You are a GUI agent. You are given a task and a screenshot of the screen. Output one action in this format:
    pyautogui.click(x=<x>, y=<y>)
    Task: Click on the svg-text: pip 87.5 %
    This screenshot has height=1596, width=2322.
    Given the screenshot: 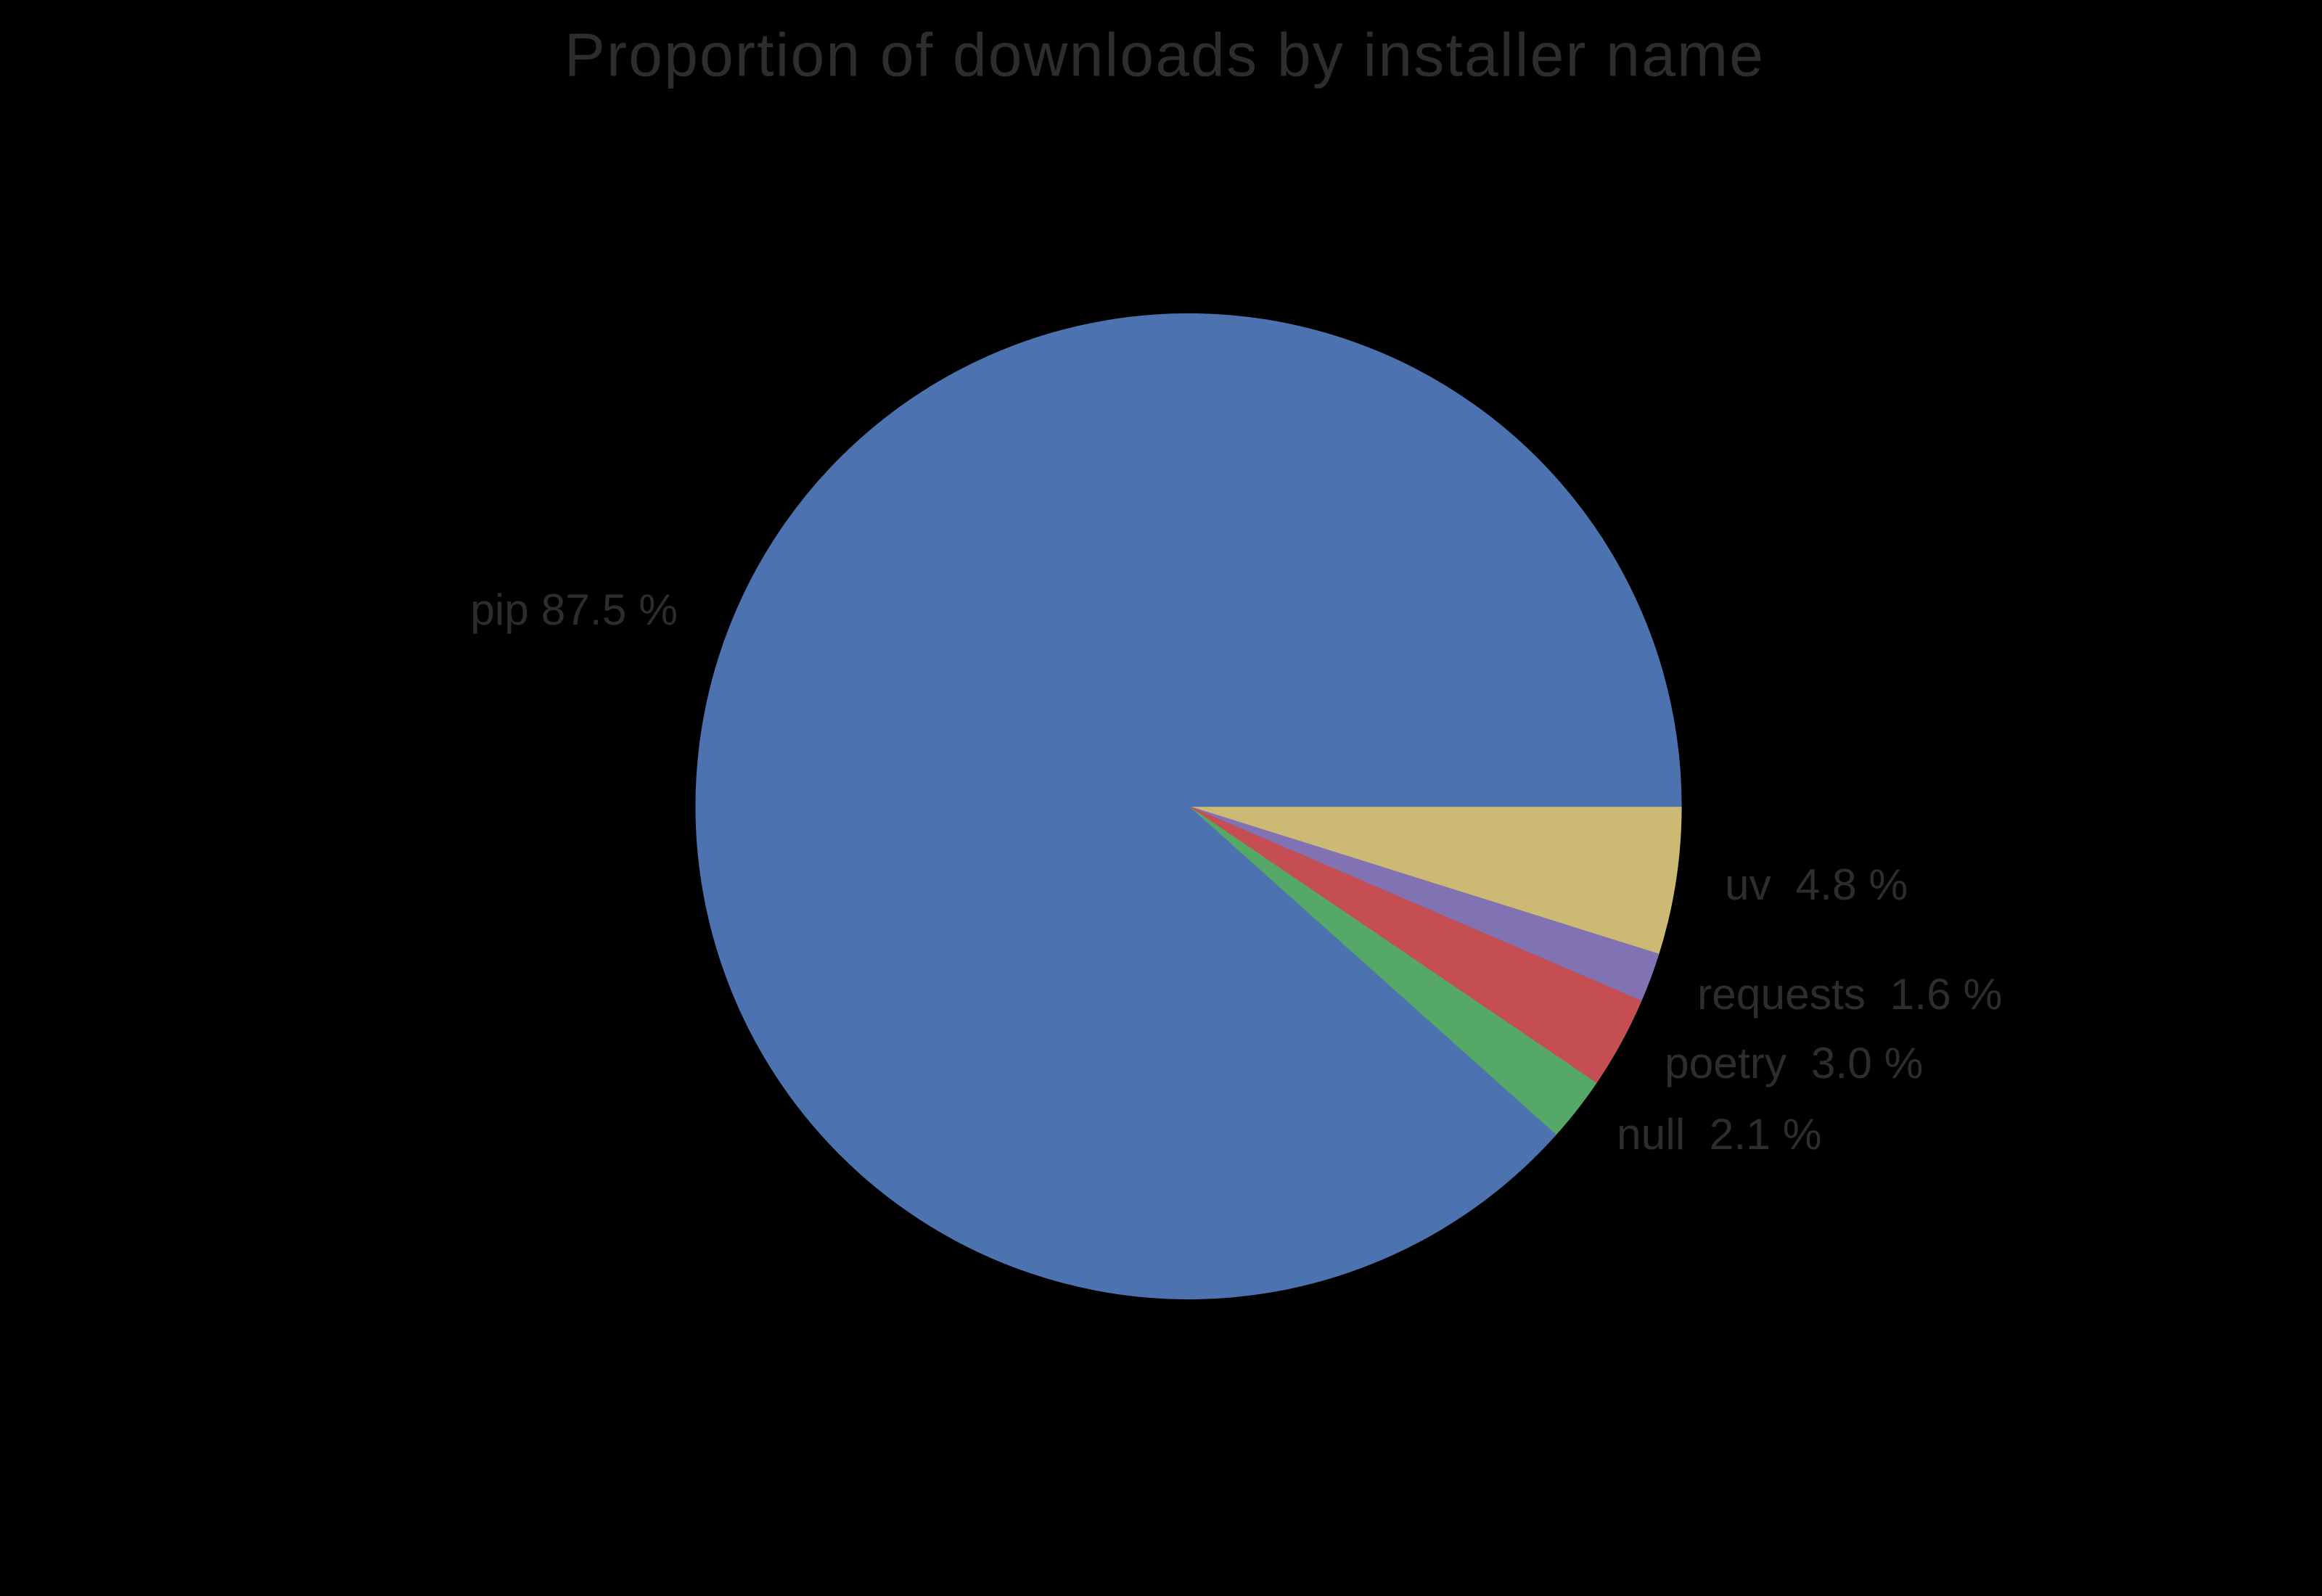 What is the action you would take?
    pyautogui.click(x=574, y=609)
    